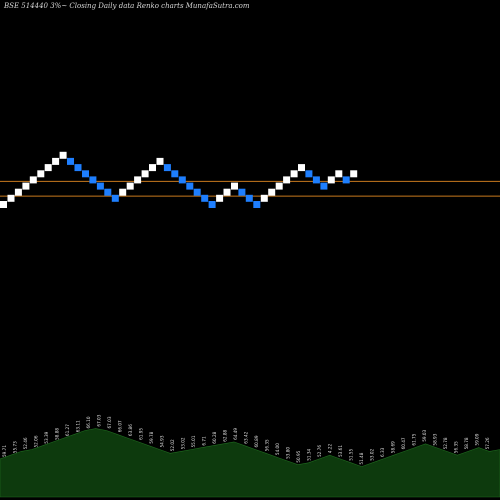  What do you see at coordinates (393, 447) in the screenshot?
I see `volume-label: 58.69` at bounding box center [393, 447].